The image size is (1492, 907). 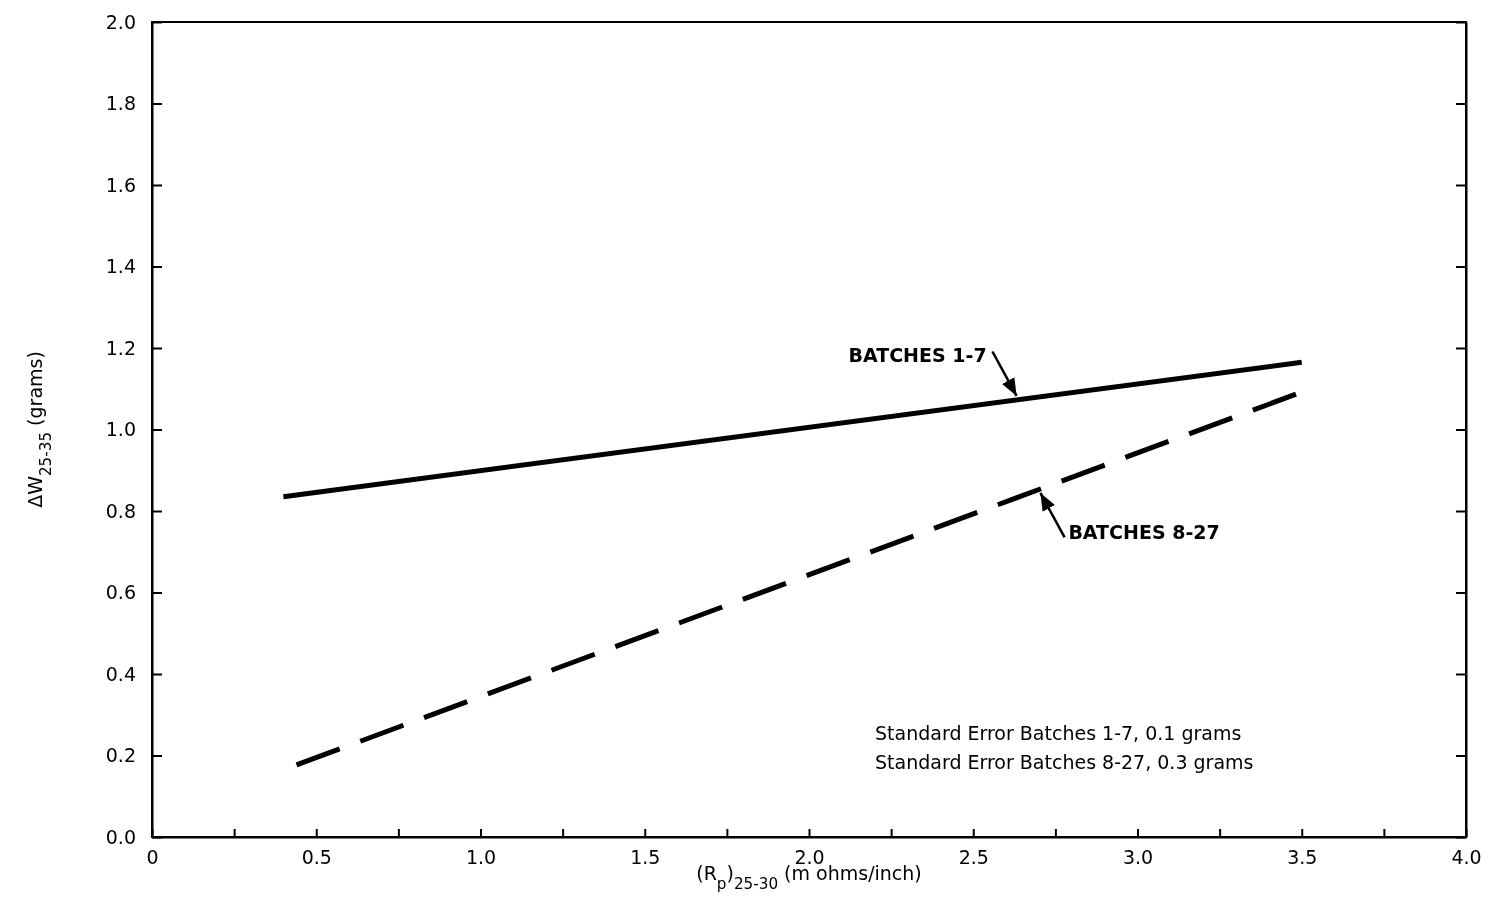 What do you see at coordinates (973, 857) in the screenshot?
I see `x-tick-label: 2.5` at bounding box center [973, 857].